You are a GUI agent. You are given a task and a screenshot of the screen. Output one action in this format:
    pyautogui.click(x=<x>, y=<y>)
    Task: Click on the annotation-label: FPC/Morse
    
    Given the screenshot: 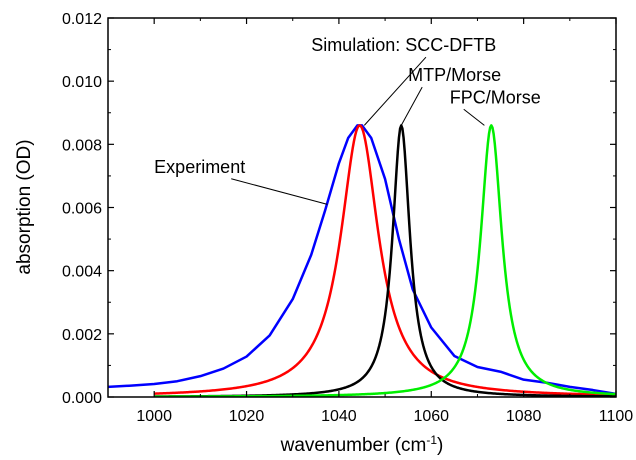 What is the action you would take?
    pyautogui.click(x=495, y=97)
    